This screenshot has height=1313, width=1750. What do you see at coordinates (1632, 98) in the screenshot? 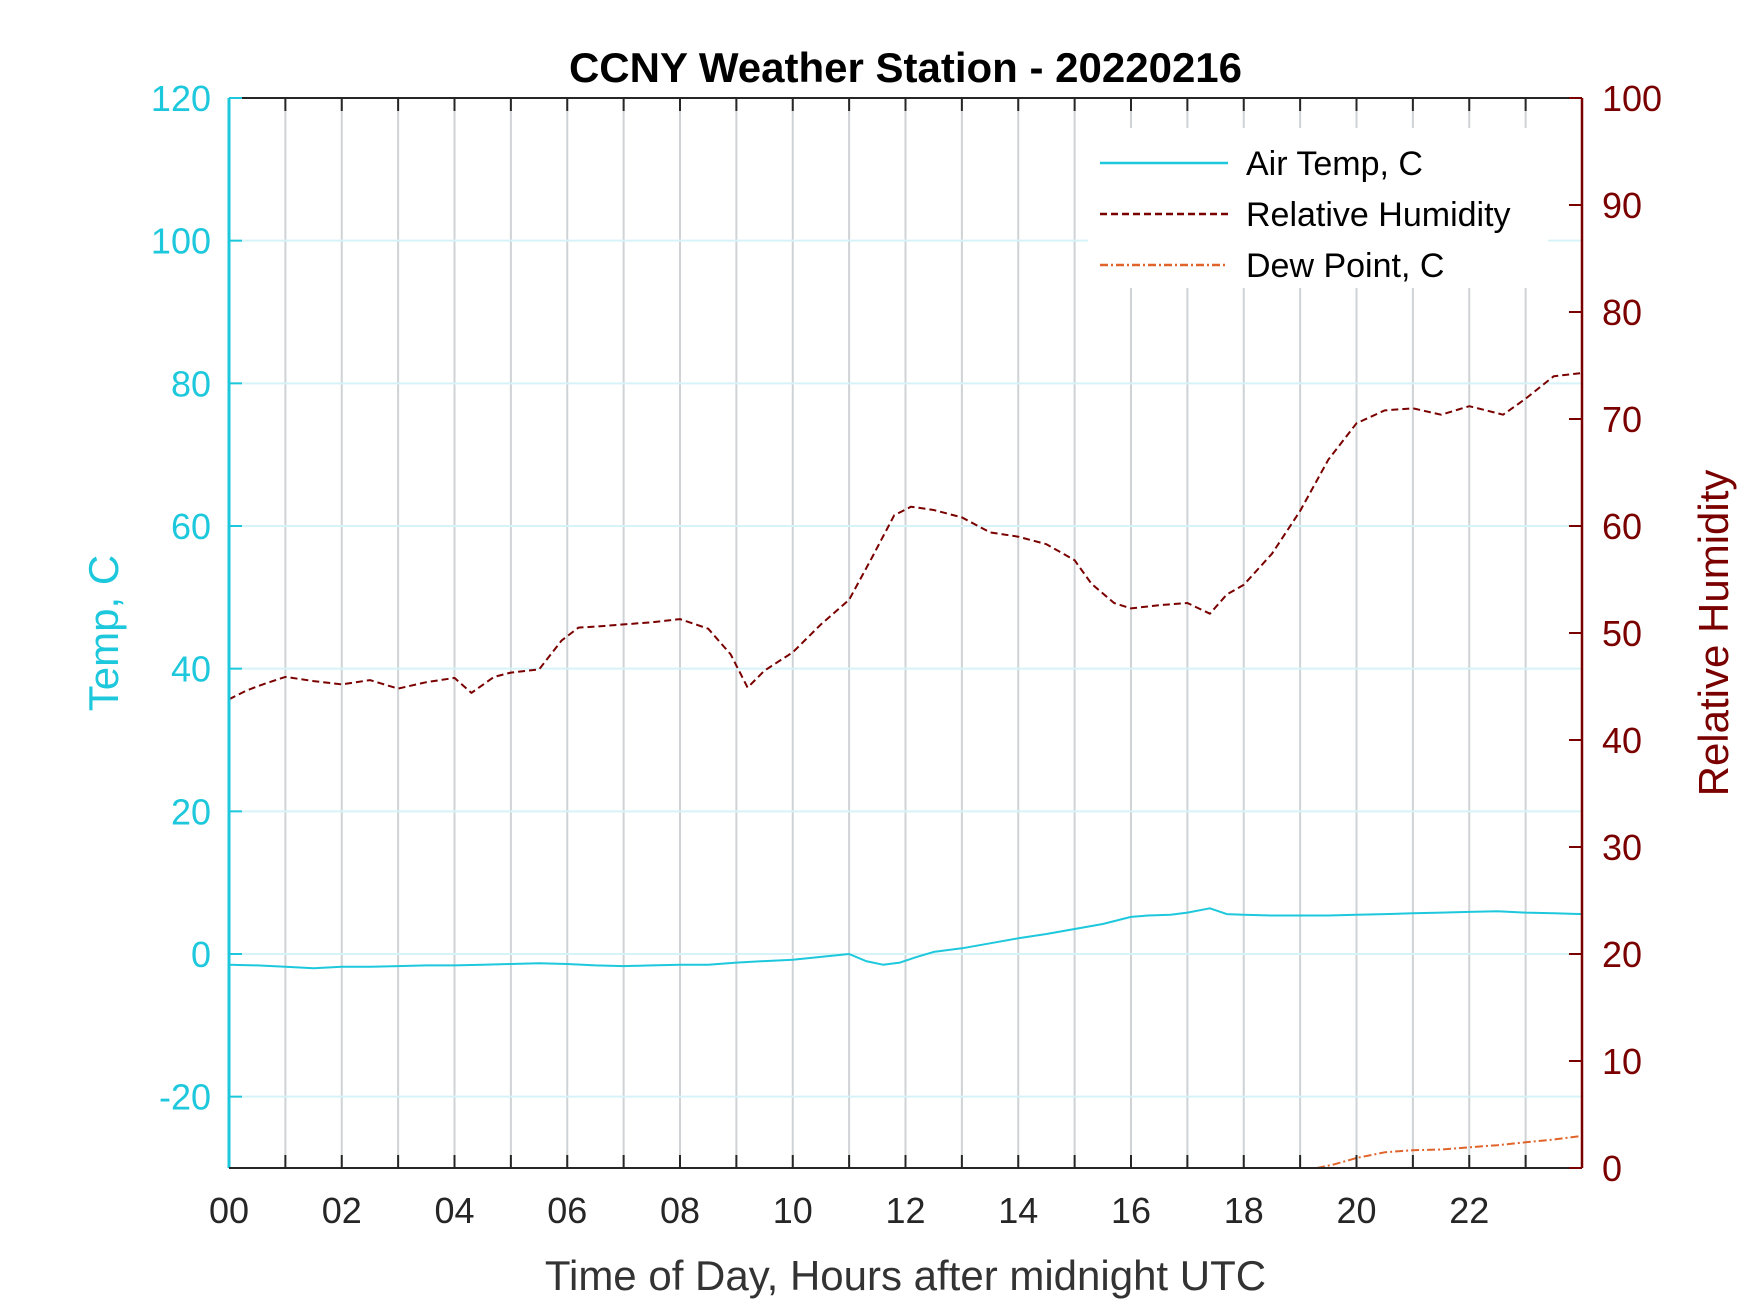
I see `right-y-tick-label: 100` at bounding box center [1632, 98].